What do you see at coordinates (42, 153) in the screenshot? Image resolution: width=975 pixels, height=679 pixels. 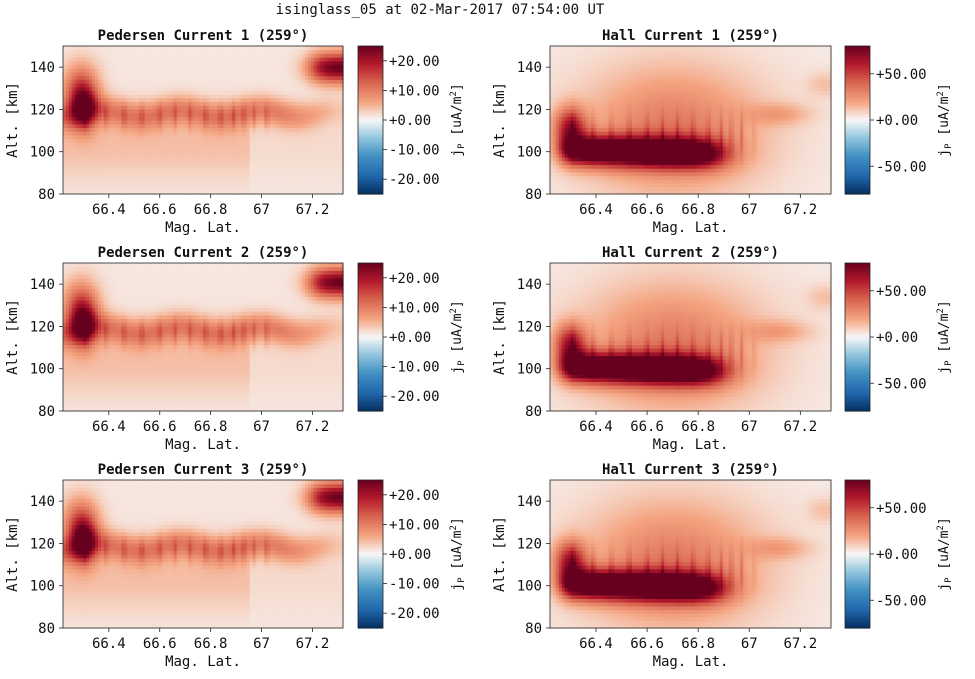 I see `y-tick-label: 100` at bounding box center [42, 153].